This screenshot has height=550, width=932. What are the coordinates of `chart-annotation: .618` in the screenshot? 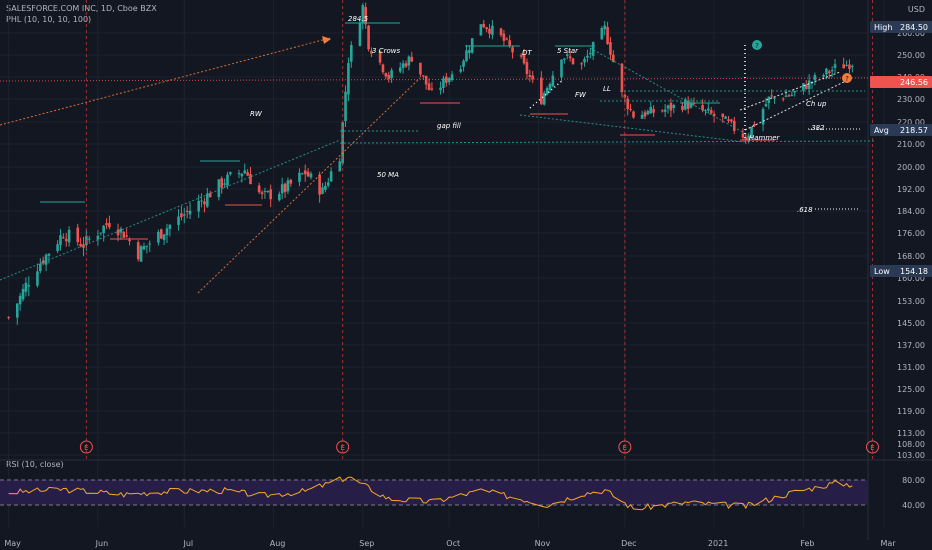 It's located at (805, 210).